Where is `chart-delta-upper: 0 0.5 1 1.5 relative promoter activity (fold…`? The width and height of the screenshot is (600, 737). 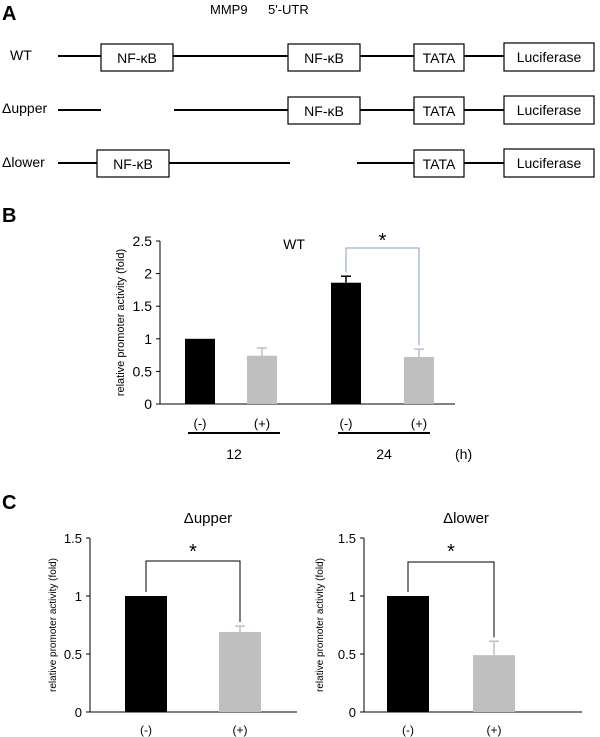
chart-delta-upper: 0 0.5 1 1.5 relative promoter activity (fold… is located at coordinates (172, 623).